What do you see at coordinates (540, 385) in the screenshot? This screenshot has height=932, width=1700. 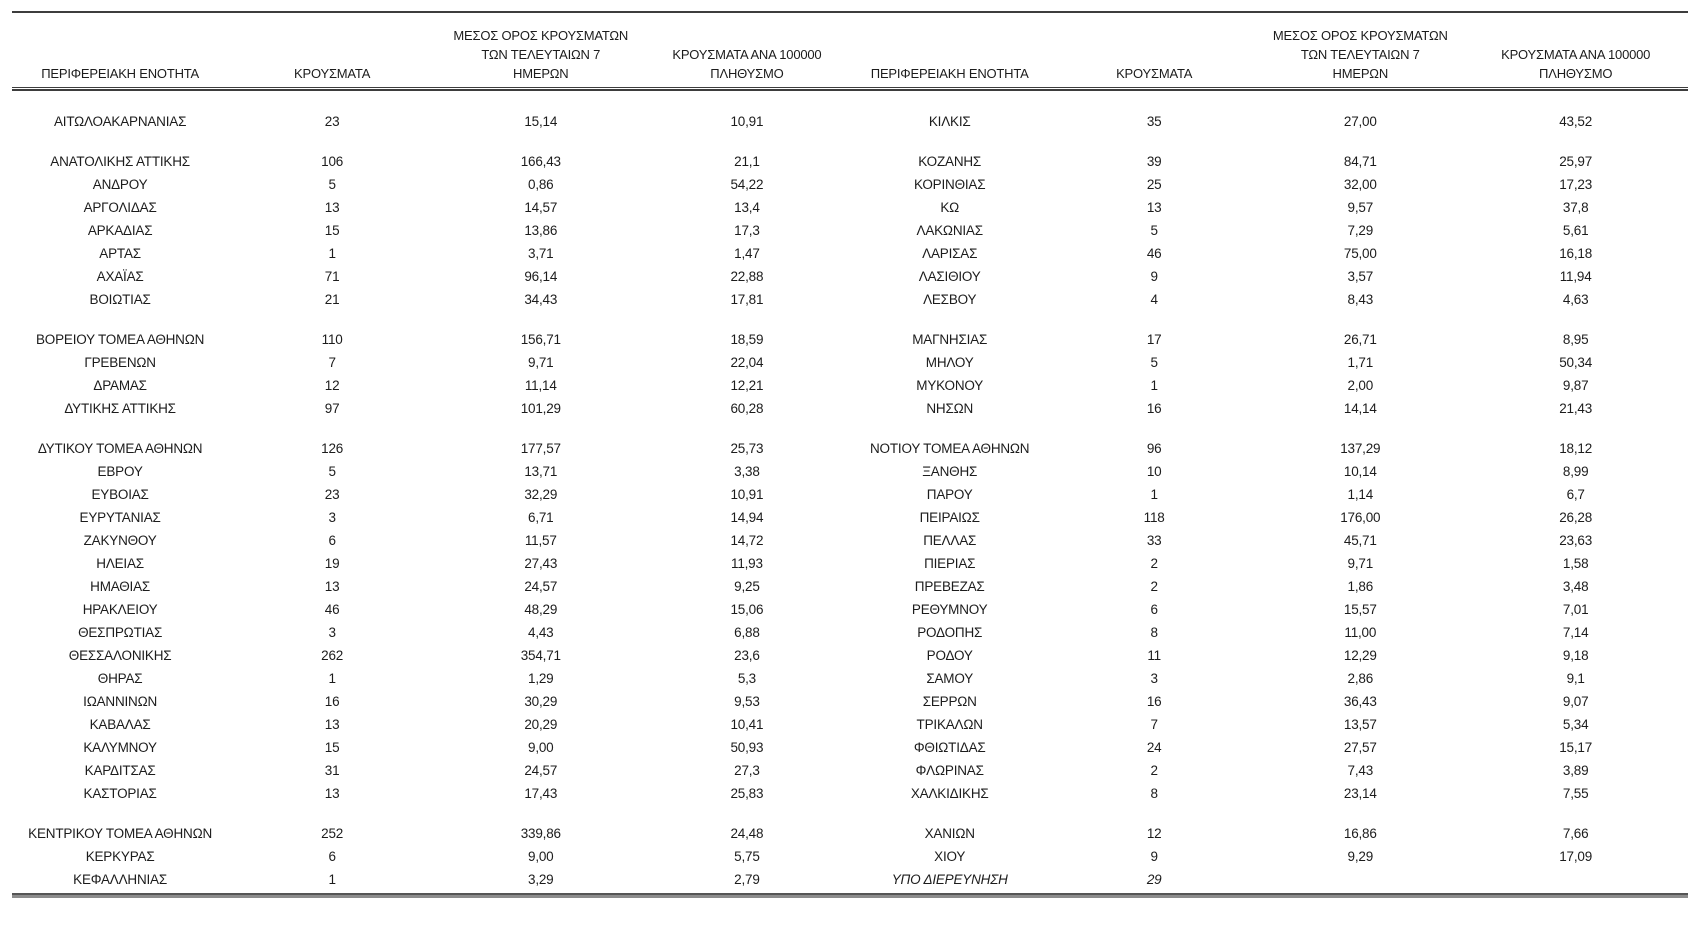 I see `avg7-cell-left: 11,14` at bounding box center [540, 385].